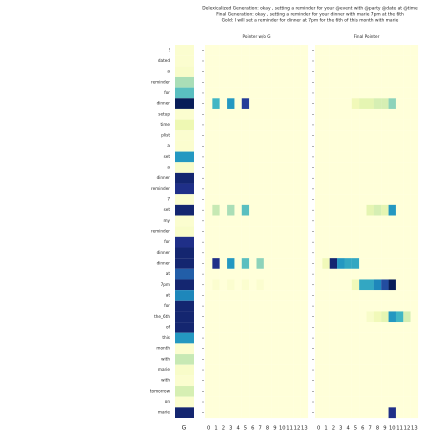  What do you see at coordinates (164, 412) in the screenshot?
I see `row-label: marie` at bounding box center [164, 412].